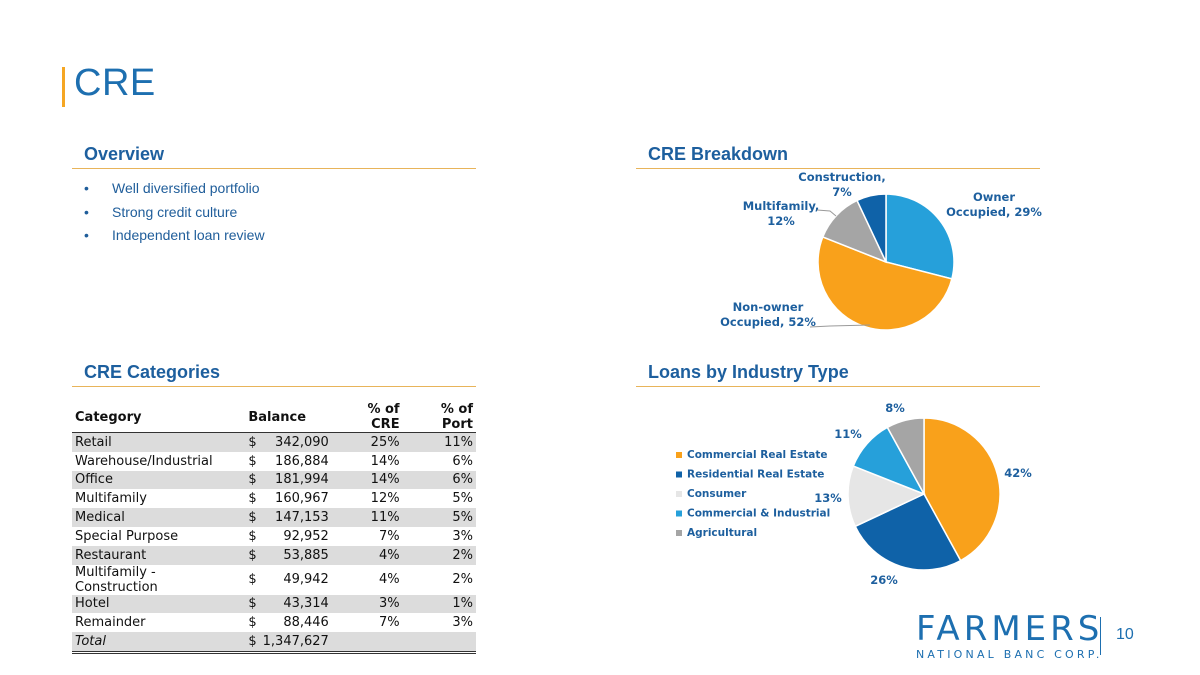 The height and width of the screenshot is (675, 1200). I want to click on pie1-label-1: Non-owner Occupied, 52%, so click(768, 314).